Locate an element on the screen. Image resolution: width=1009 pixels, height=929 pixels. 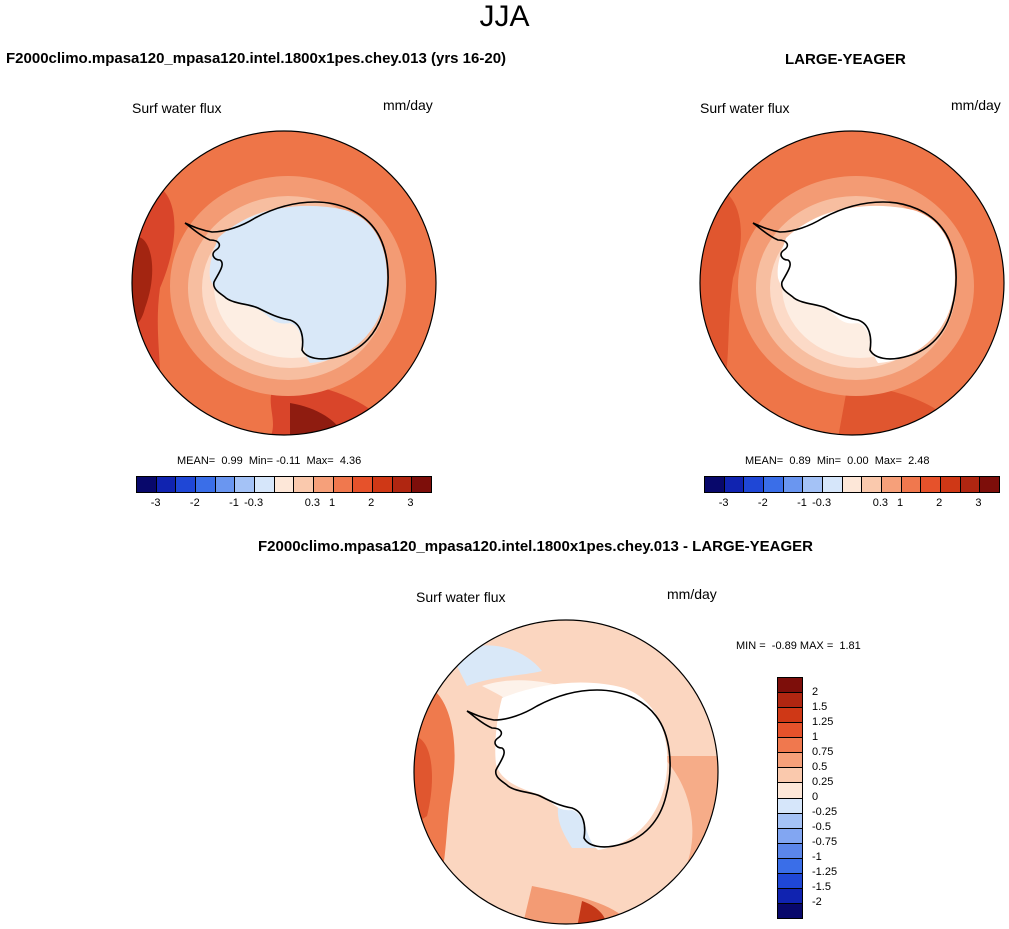
panel-bottom-variable: Surf water flux is located at coordinates (461, 597).